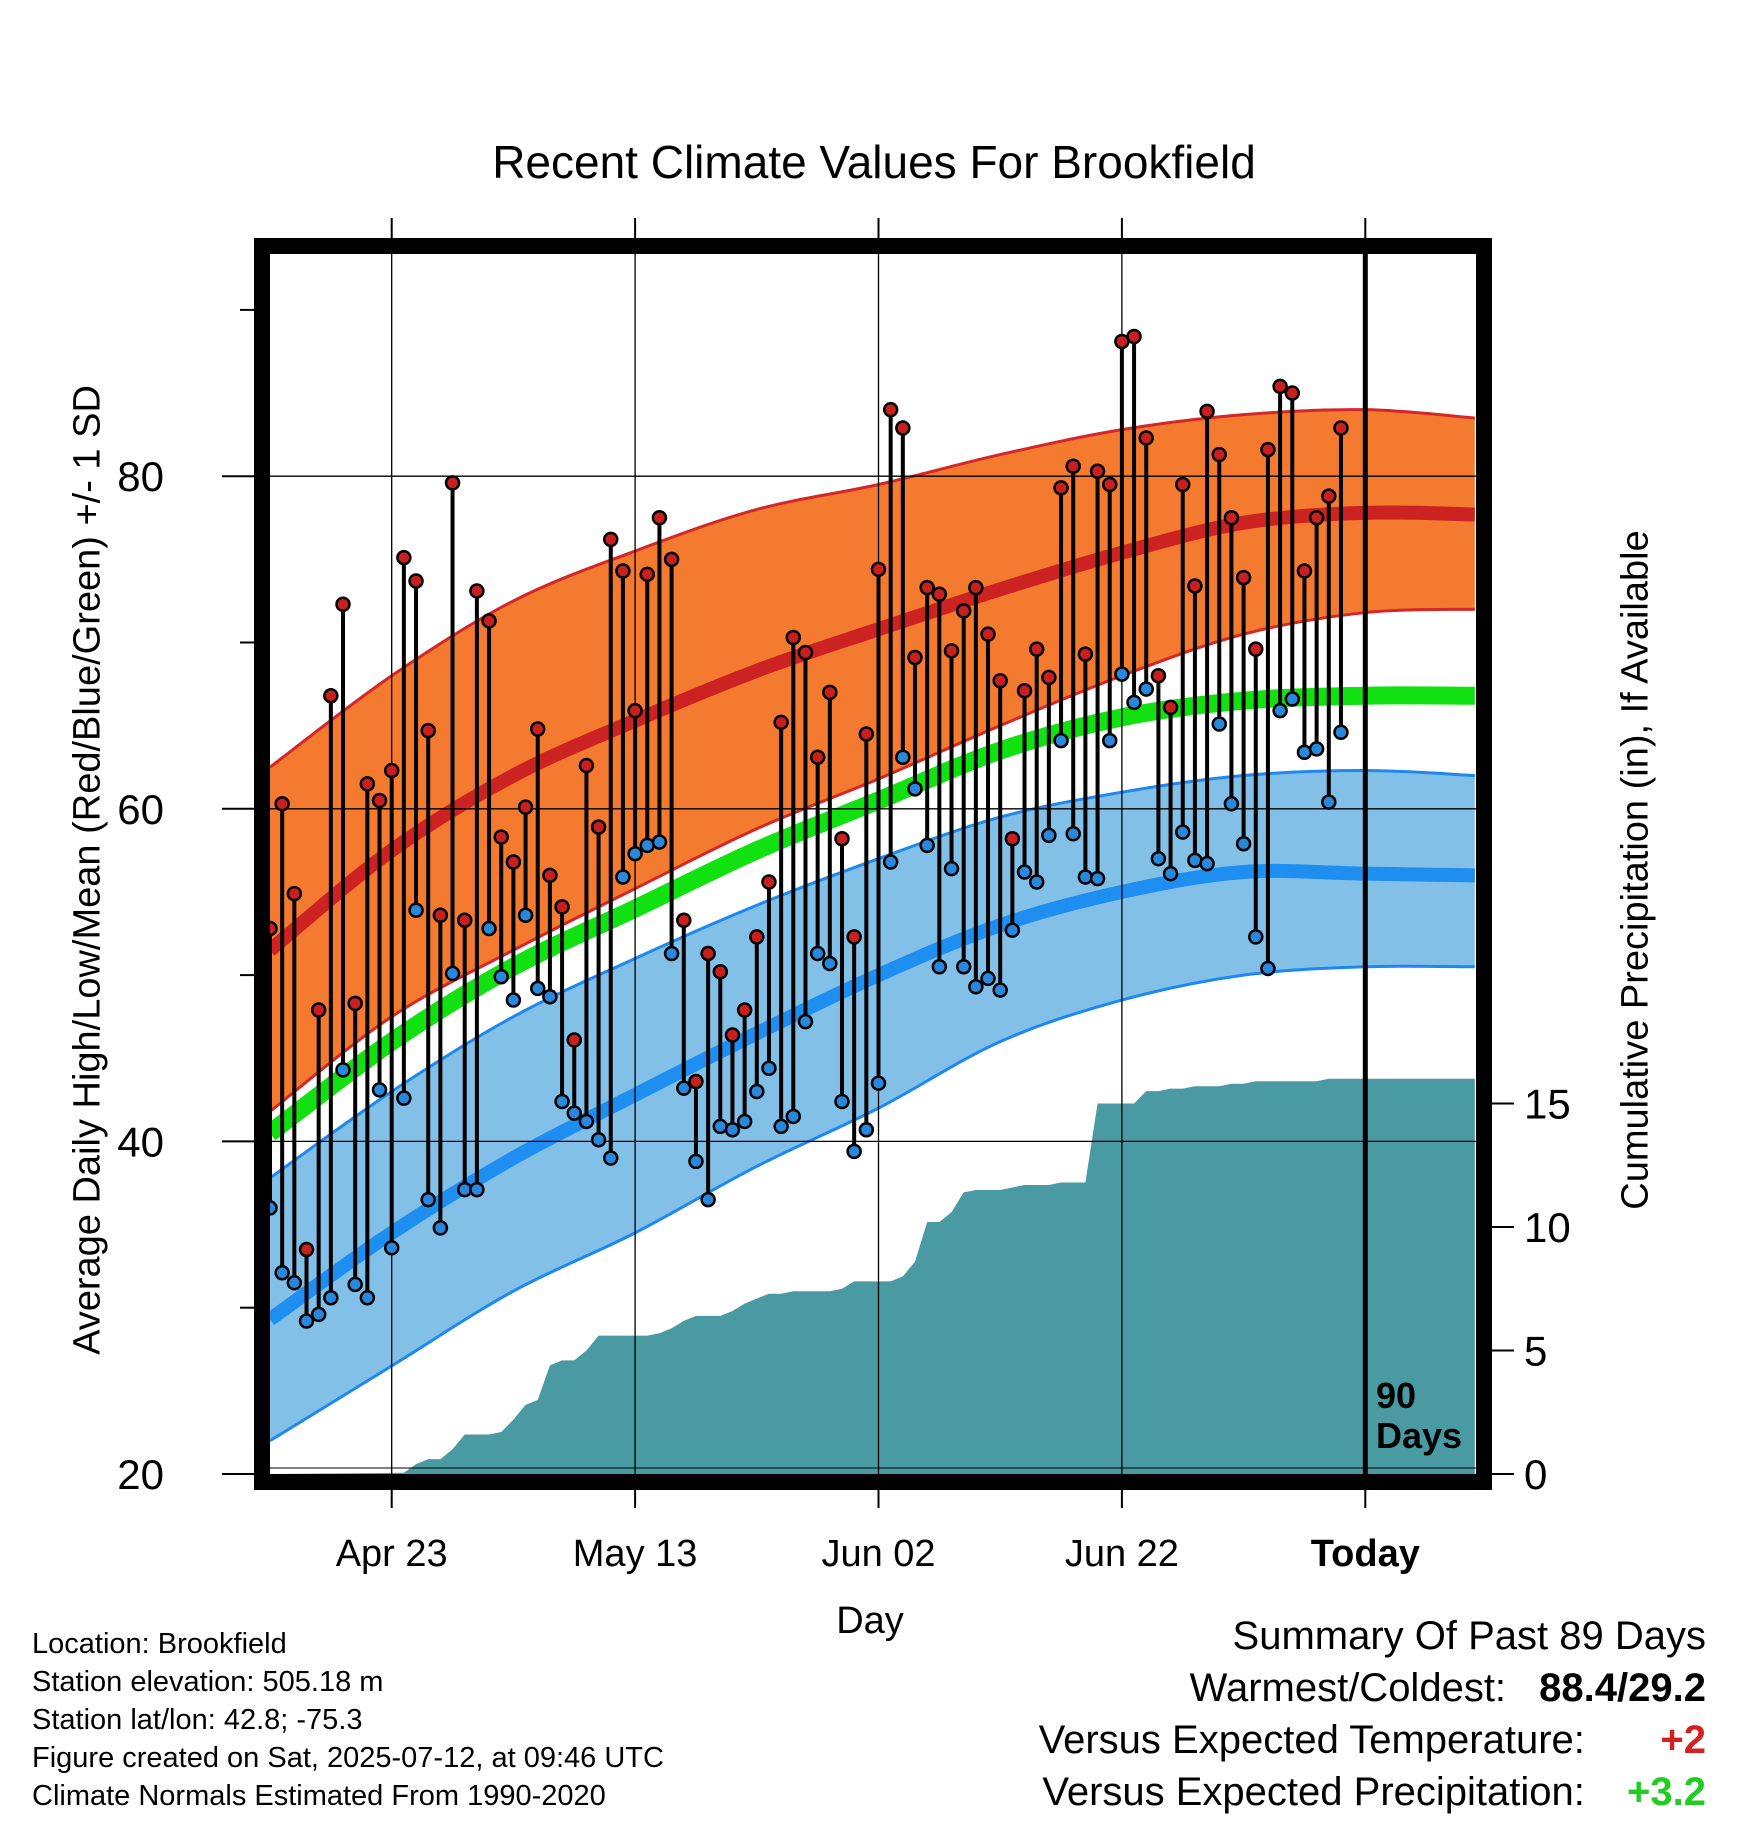  I want to click on y2-tick-label: 5, so click(1535, 1351).